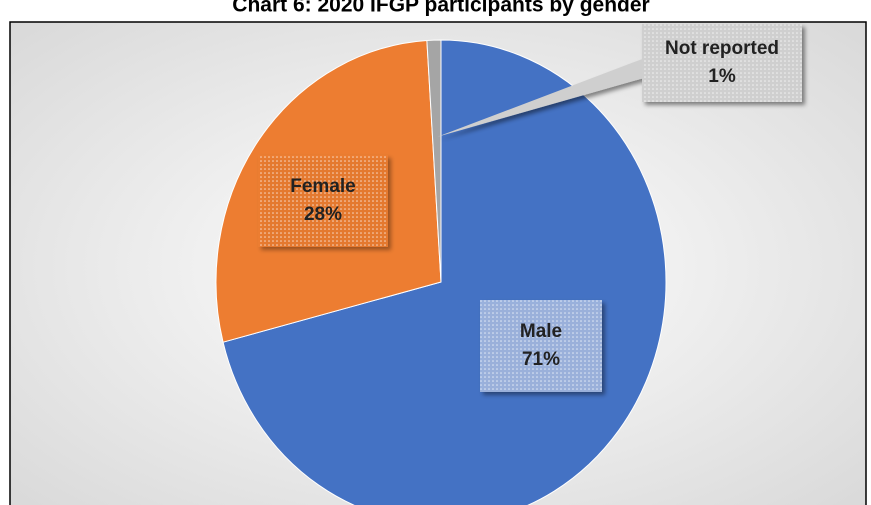 This screenshot has height=505, width=871. I want to click on label-value: 28%, so click(323, 214).